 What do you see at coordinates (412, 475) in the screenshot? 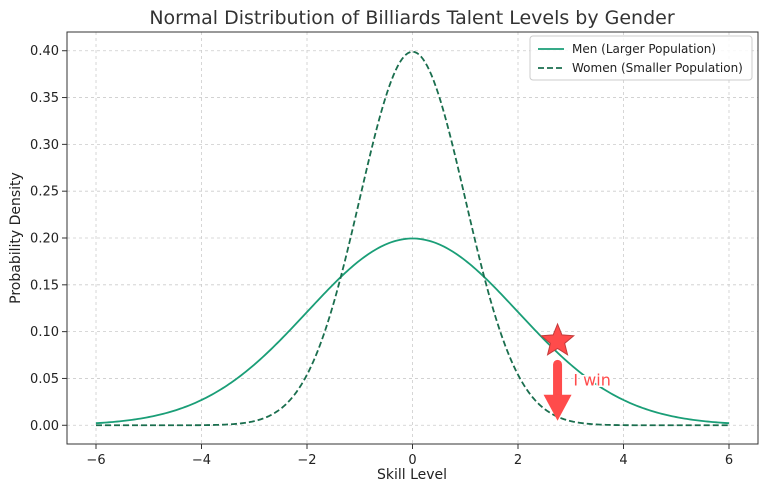
I see `x-axis-label: Skill Level` at bounding box center [412, 475].